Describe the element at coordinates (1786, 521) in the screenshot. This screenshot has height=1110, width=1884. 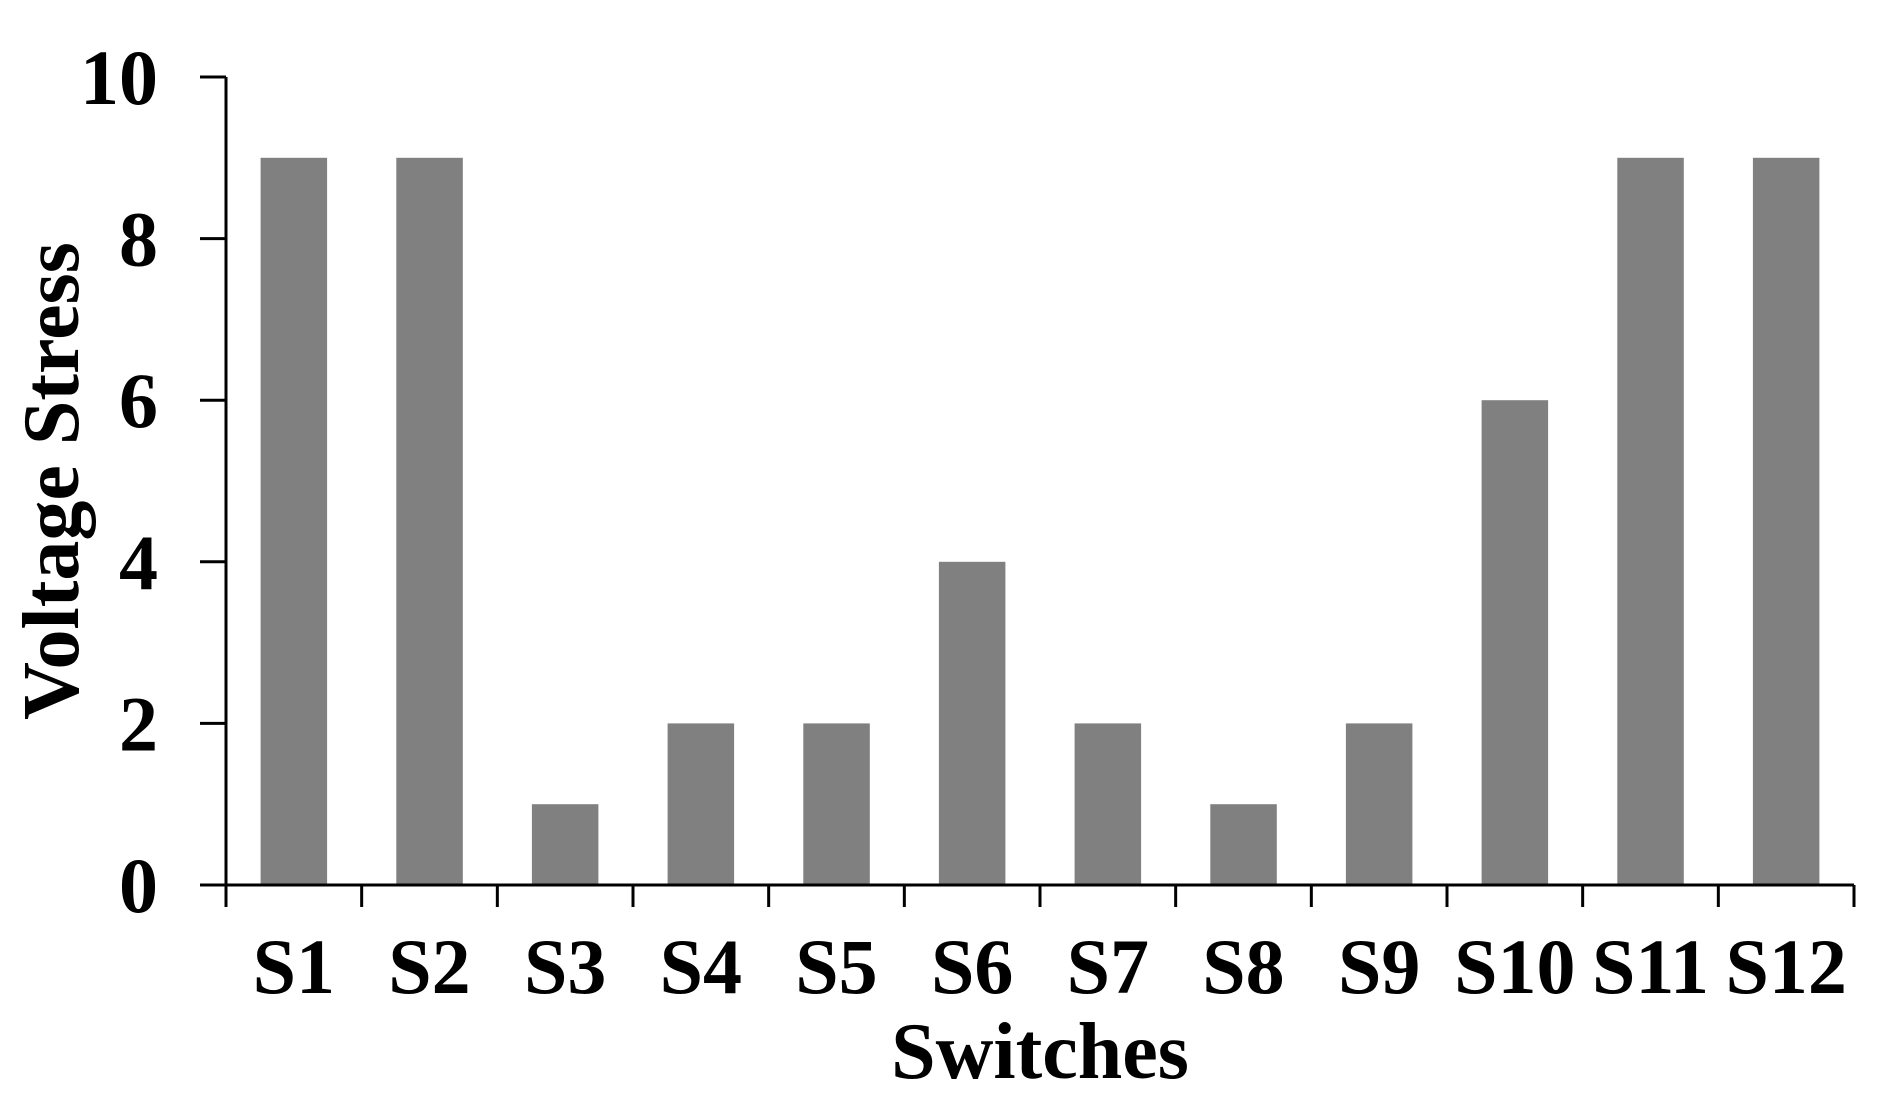
I see `bar-s12` at that location.